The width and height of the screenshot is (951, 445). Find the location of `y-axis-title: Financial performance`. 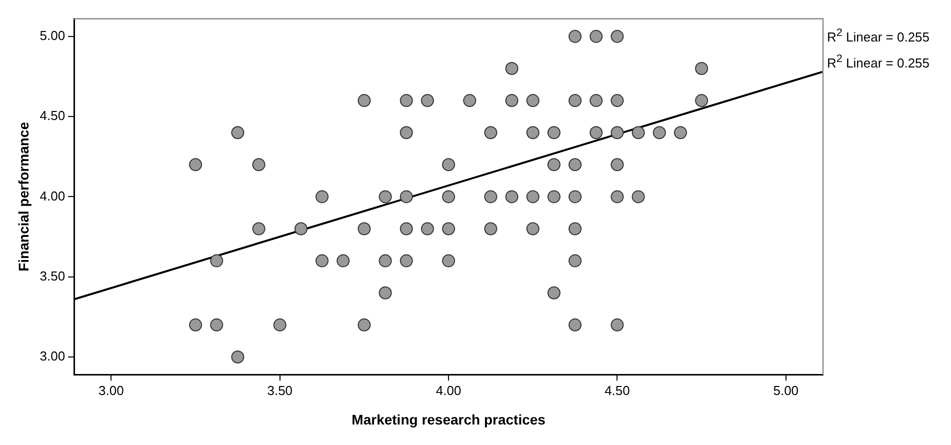

y-axis-title: Financial performance is located at coordinates (23, 197).